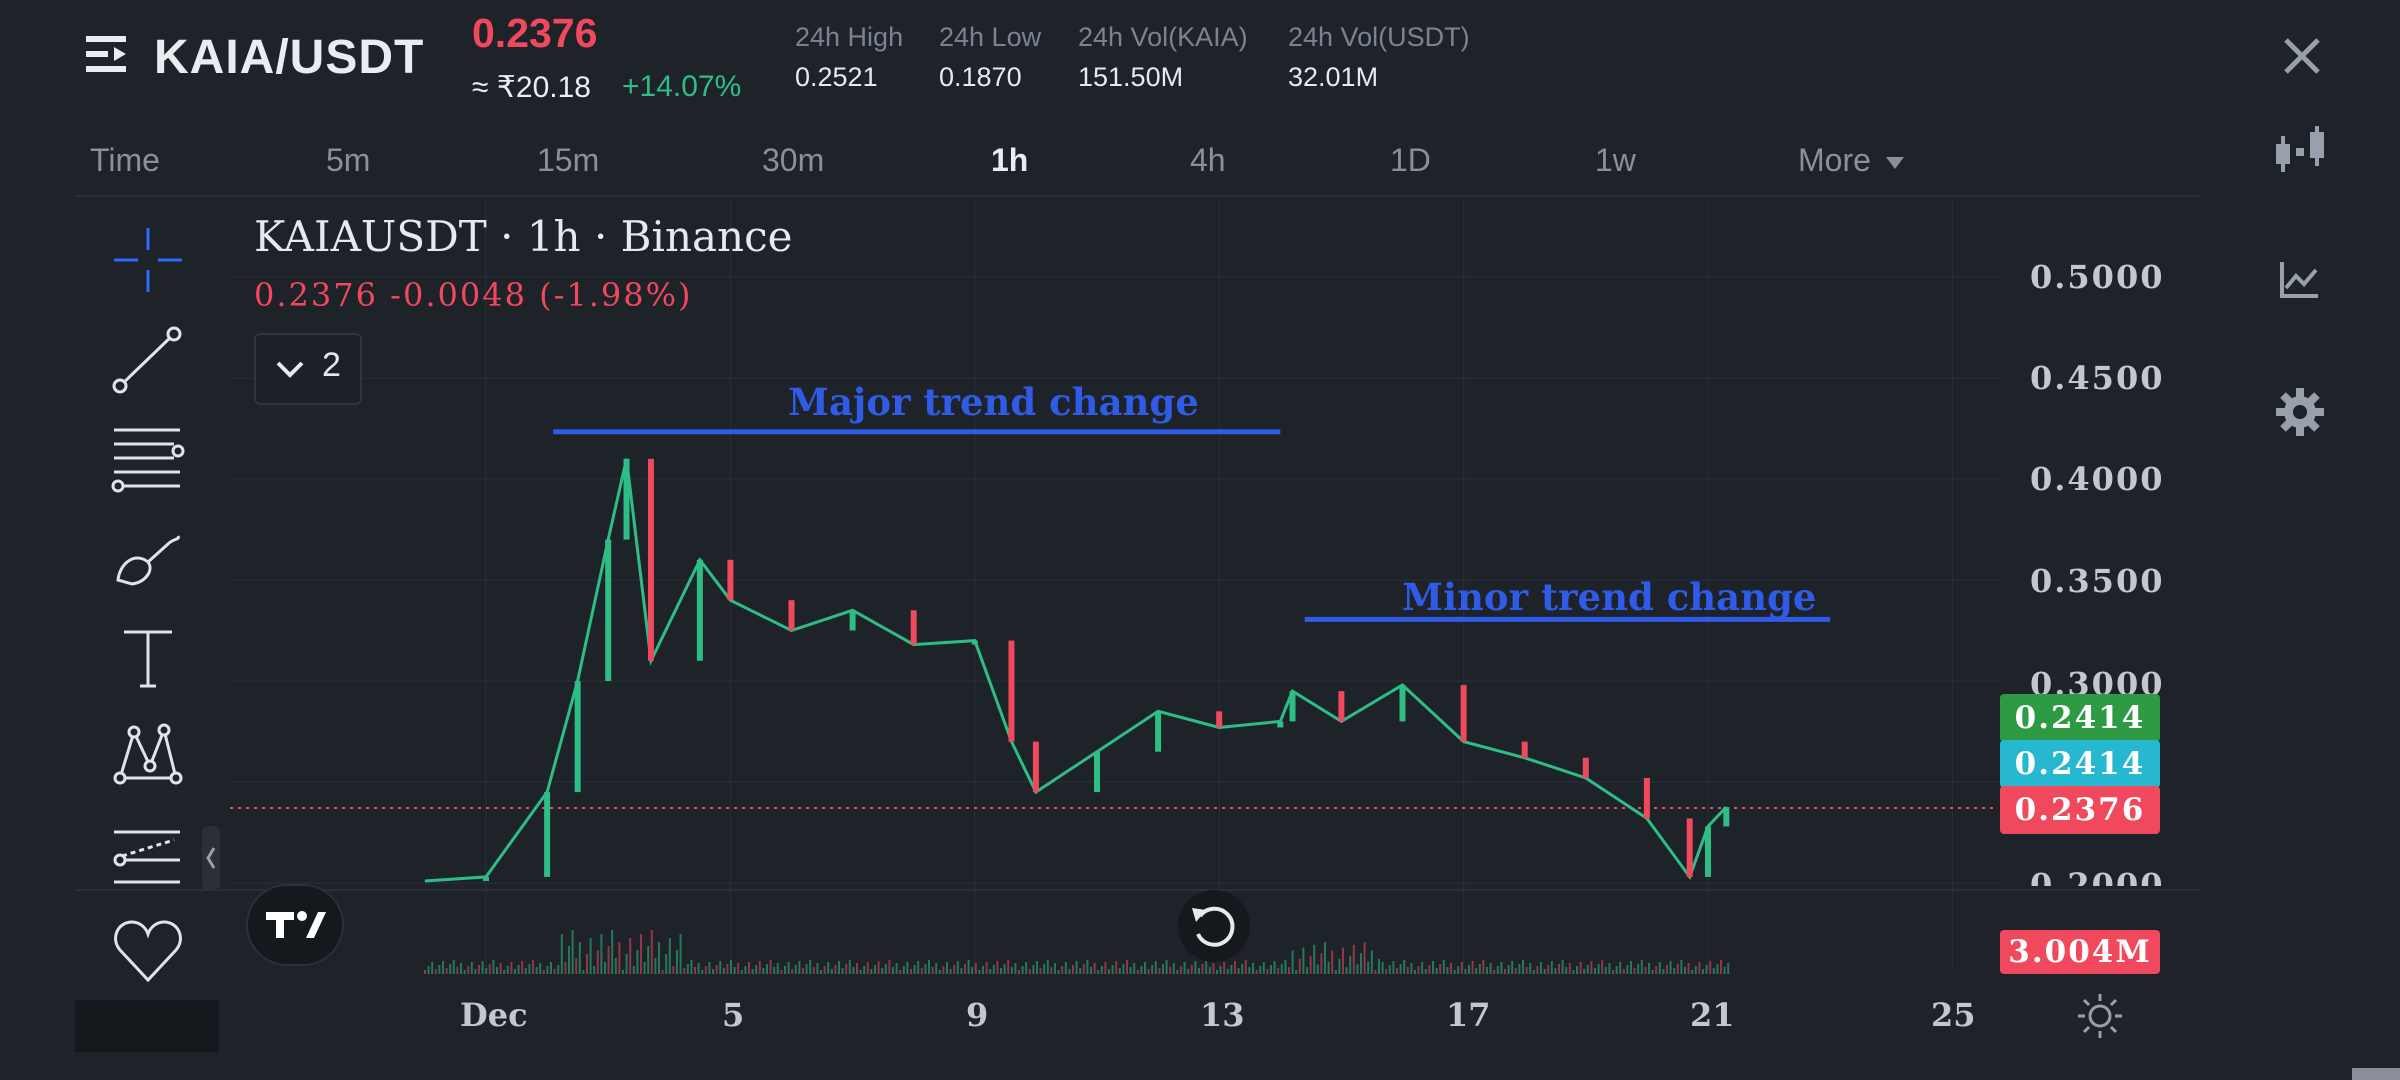 This screenshot has height=1080, width=2400. What do you see at coordinates (148, 360) in the screenshot?
I see `trendline-icon` at bounding box center [148, 360].